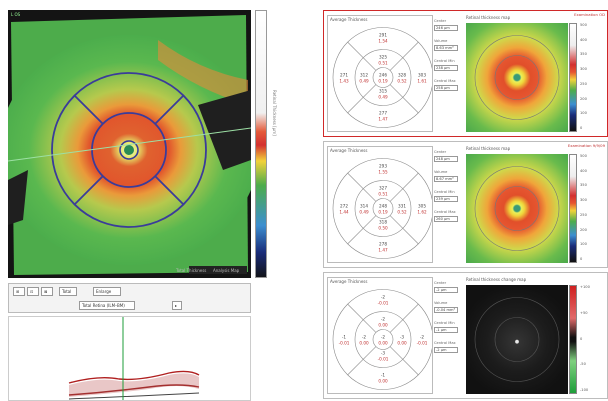  I want to click on grid-value-inner-temporal: 312, so click(364, 75).